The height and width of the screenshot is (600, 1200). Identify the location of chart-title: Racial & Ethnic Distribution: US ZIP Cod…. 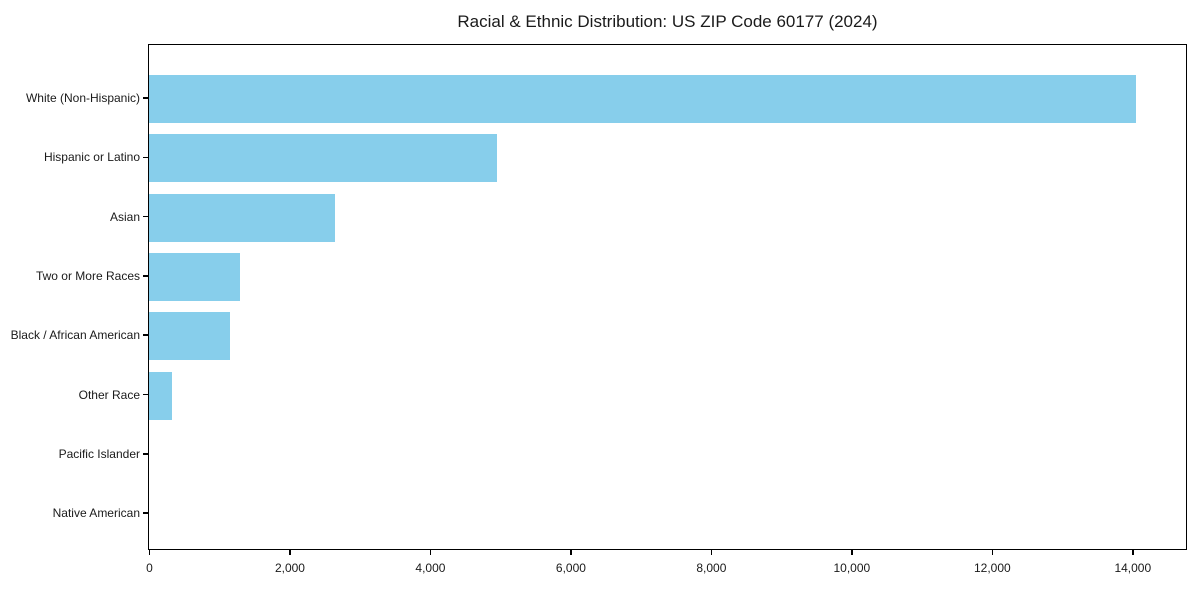
(667, 21).